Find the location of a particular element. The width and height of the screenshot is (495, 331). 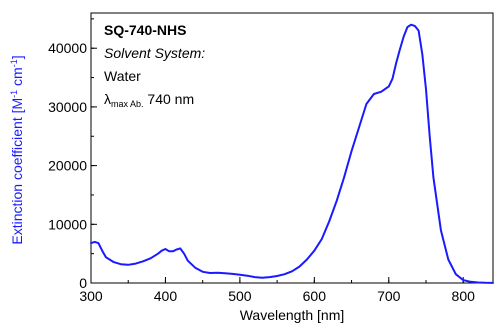

x-tick-label: 700 is located at coordinates (389, 296).